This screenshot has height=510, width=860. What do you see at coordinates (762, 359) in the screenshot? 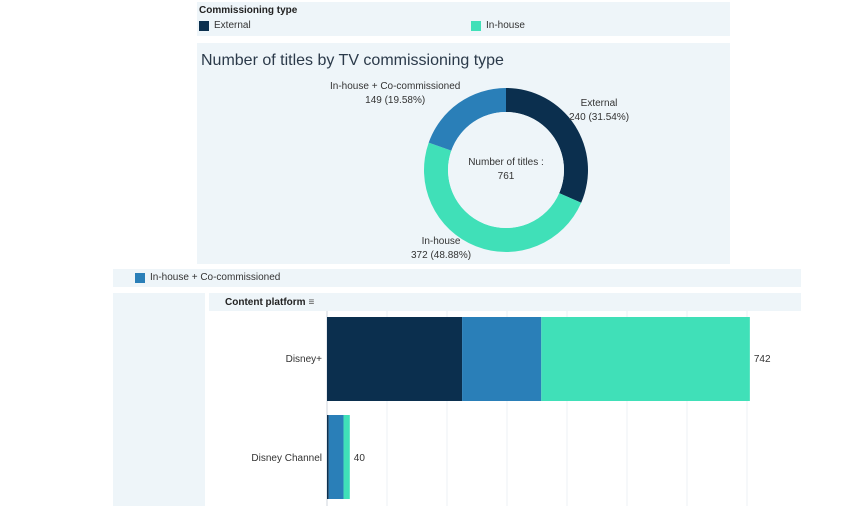
I see `bar-total-disney-plus: 742` at bounding box center [762, 359].